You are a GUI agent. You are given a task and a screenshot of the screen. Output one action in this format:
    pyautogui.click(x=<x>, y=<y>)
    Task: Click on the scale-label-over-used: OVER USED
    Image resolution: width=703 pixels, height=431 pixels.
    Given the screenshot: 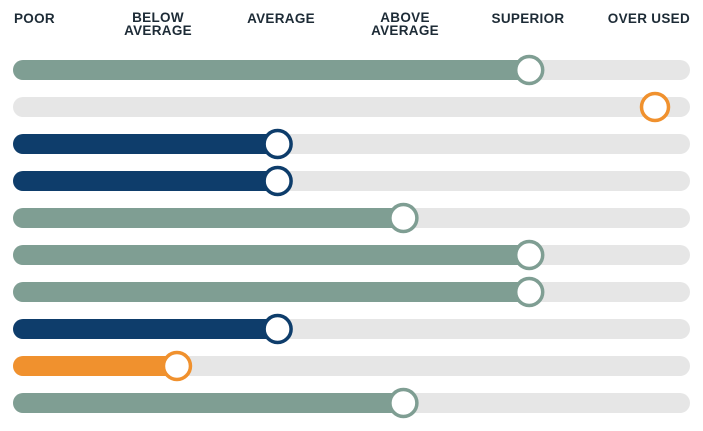 What is the action you would take?
    pyautogui.click(x=648, y=18)
    